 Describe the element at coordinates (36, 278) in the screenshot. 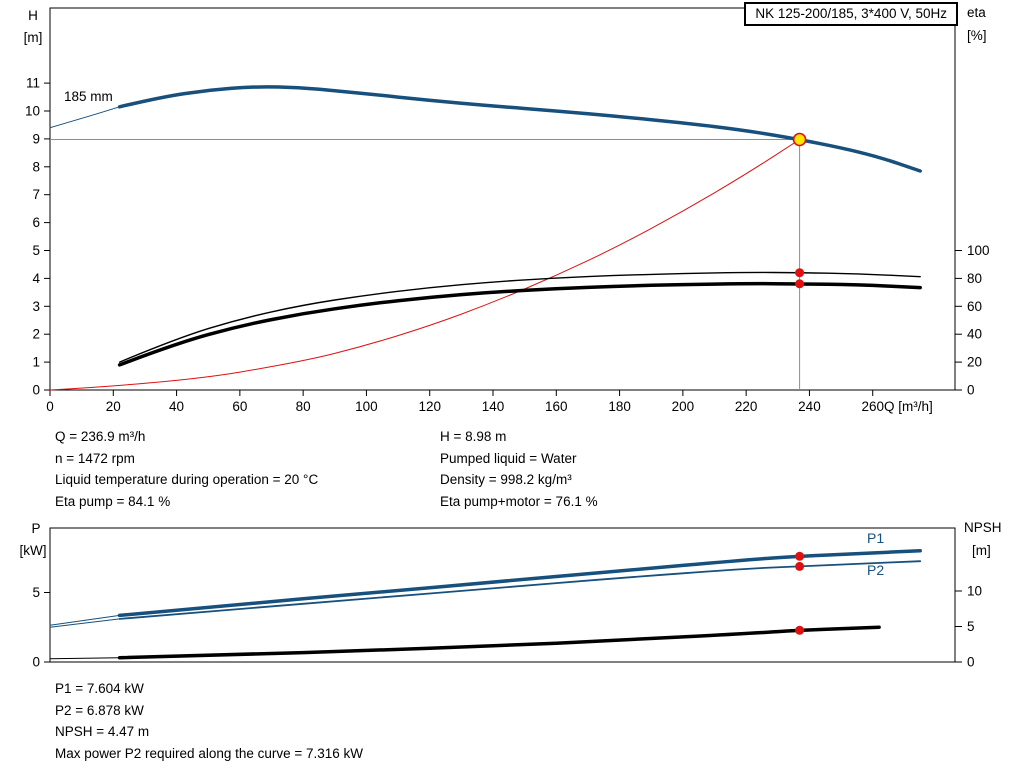

I see `h-tick-label: 4` at that location.